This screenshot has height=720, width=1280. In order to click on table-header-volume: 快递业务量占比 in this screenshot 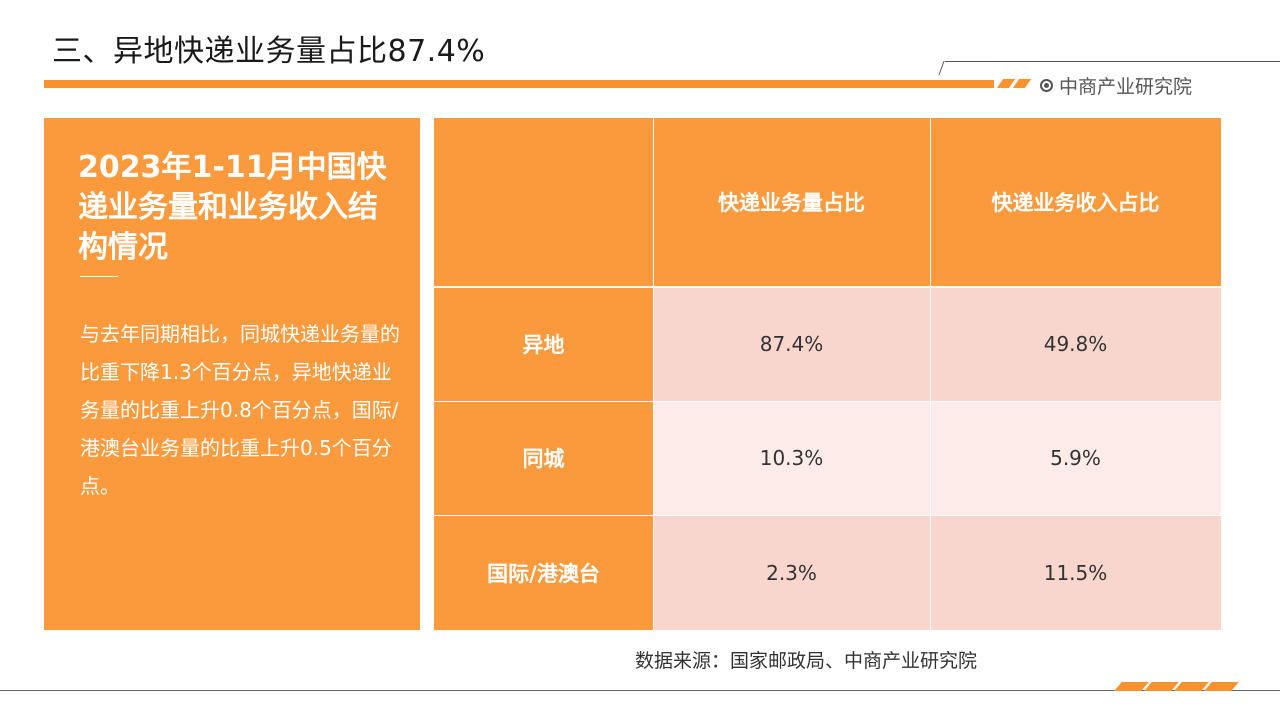, I will do `click(791, 202)`.